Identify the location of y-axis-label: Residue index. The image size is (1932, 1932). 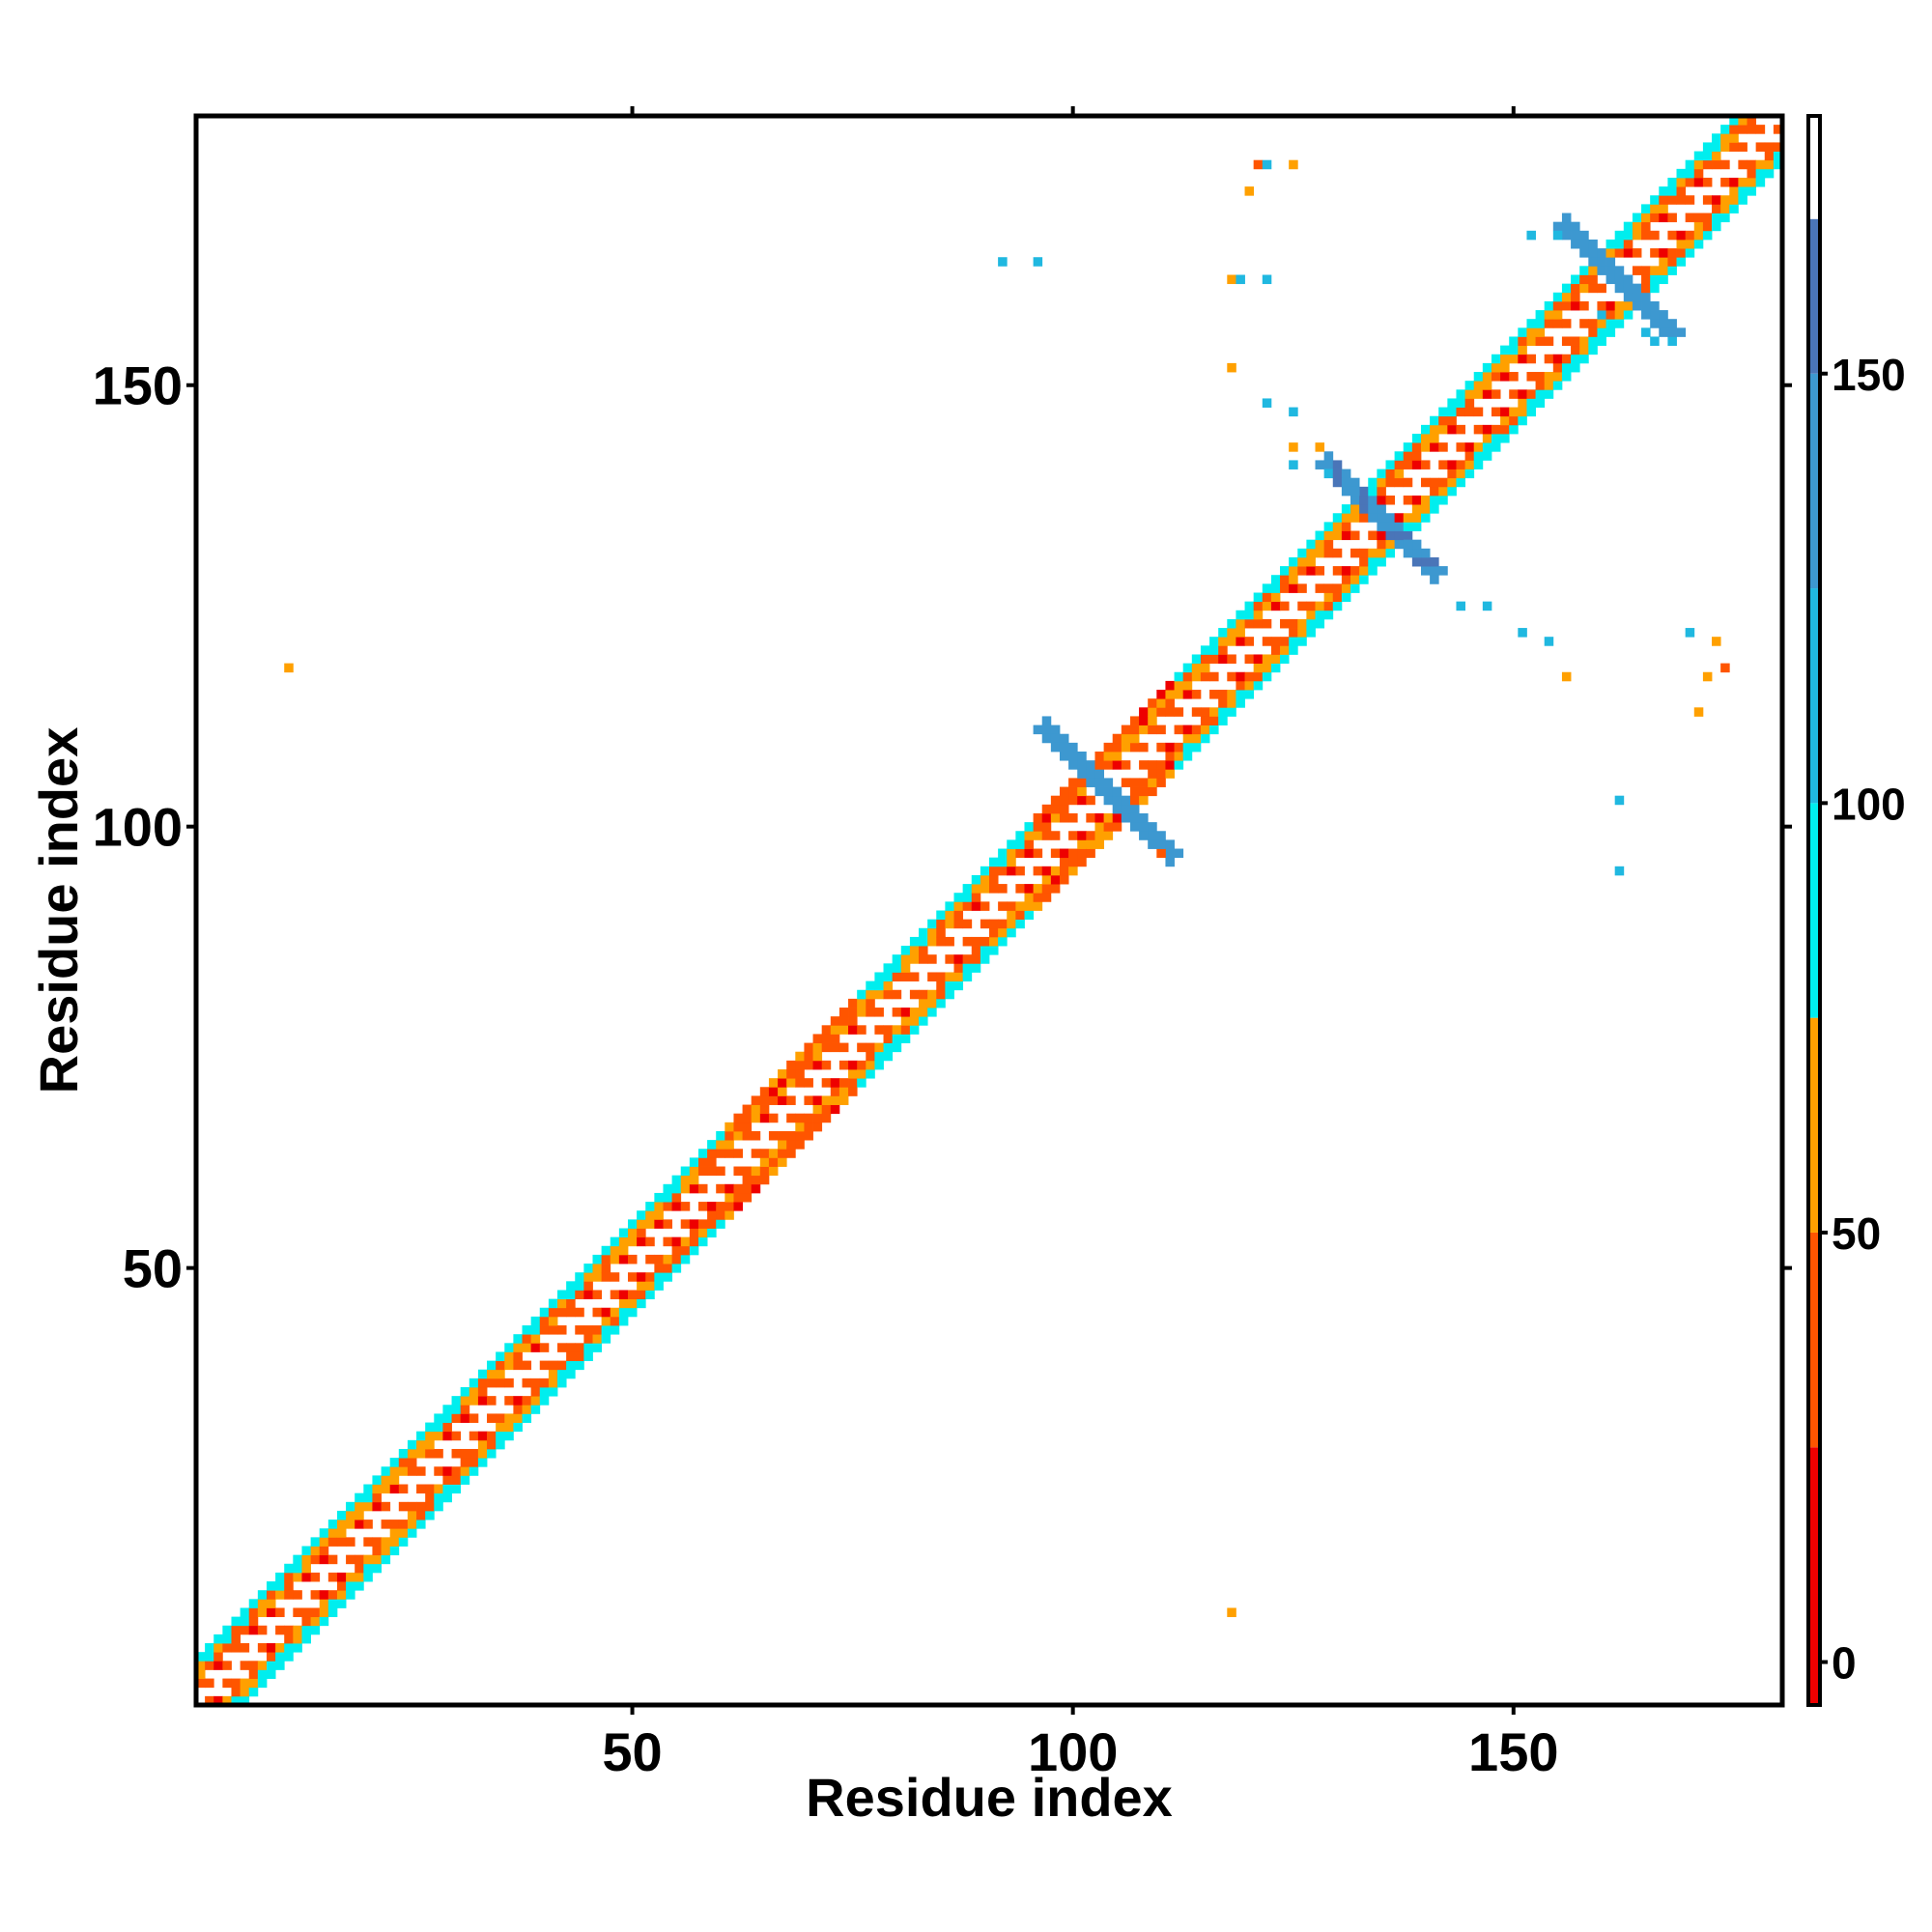
(58, 910).